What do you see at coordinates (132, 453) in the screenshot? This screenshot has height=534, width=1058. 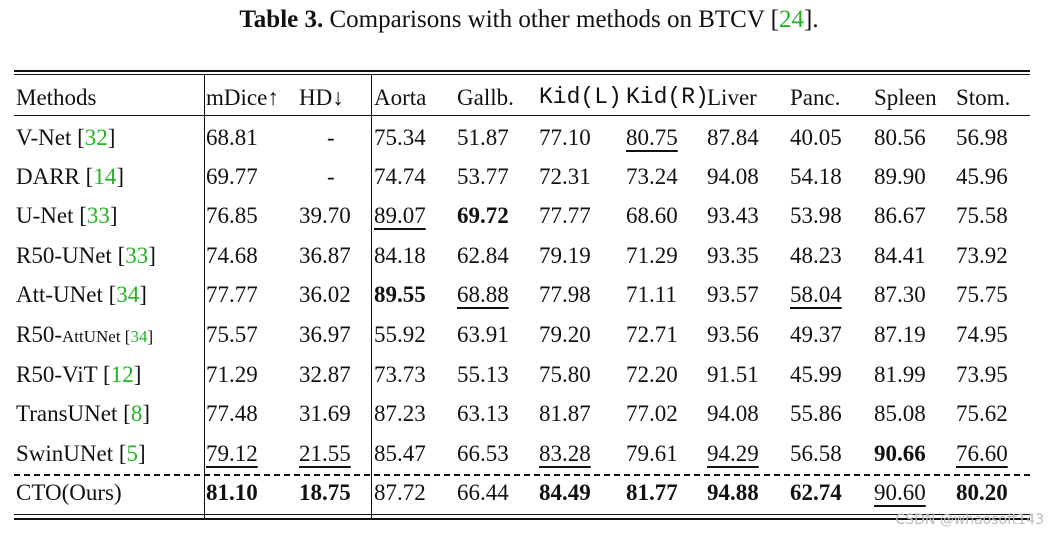 I see `citation-link: 5` at bounding box center [132, 453].